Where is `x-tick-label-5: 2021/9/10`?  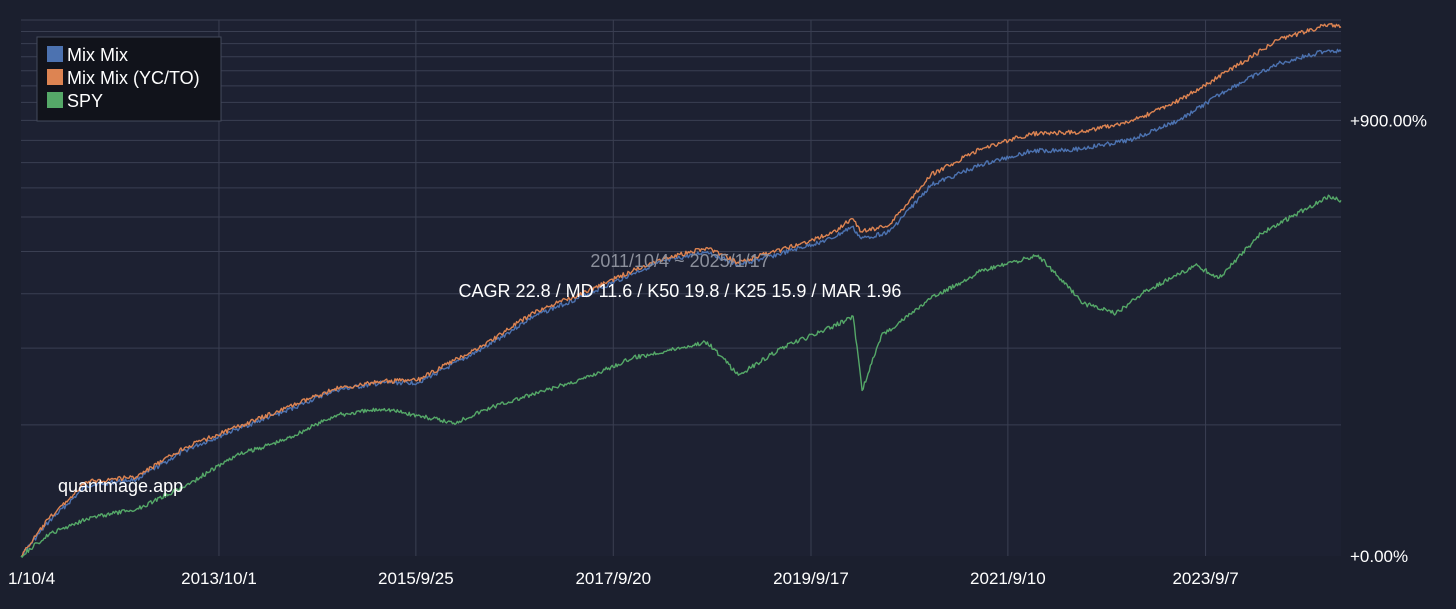
x-tick-label-5: 2021/9/10 is located at coordinates (1008, 578).